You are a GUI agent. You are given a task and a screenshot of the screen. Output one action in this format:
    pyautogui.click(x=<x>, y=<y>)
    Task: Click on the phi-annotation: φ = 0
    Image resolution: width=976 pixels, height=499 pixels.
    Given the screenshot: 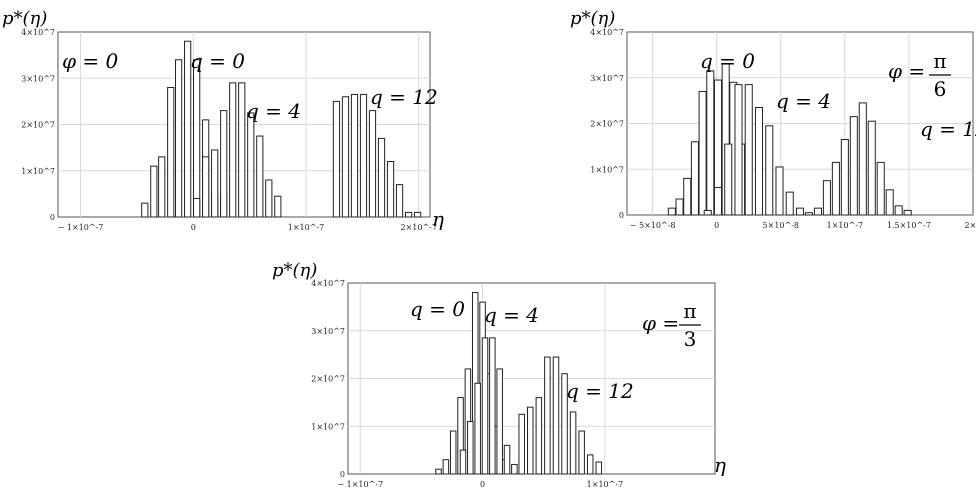 What is the action you would take?
    pyautogui.click(x=90, y=61)
    